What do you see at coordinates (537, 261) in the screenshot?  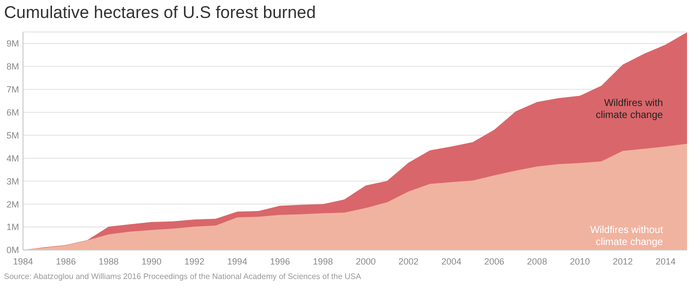 I see `x-tick-label: 2008` at bounding box center [537, 261].